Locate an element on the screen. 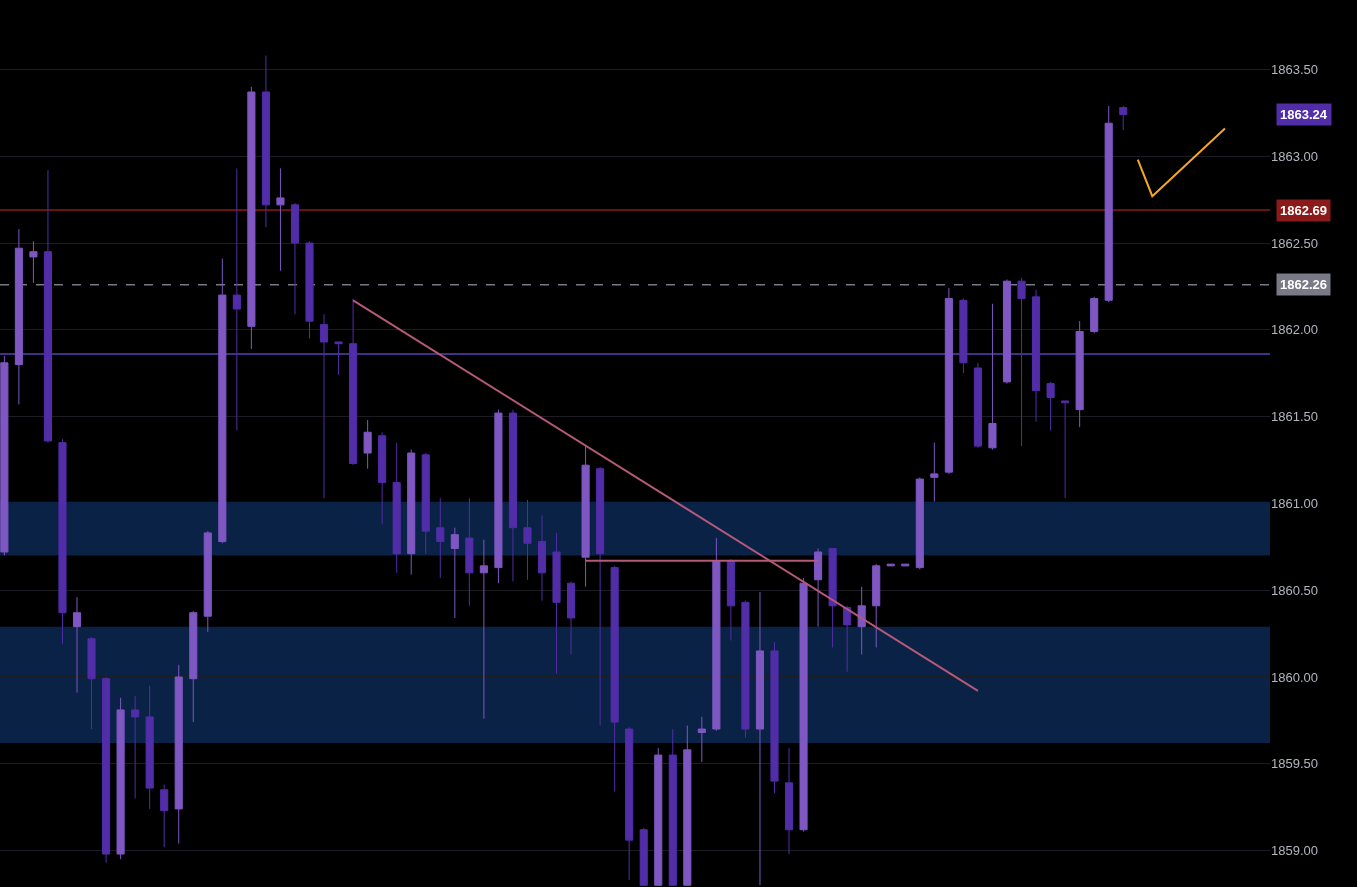 The height and width of the screenshot is (887, 1357). y-tick-label: 1863.00 is located at coordinates (1294, 156).